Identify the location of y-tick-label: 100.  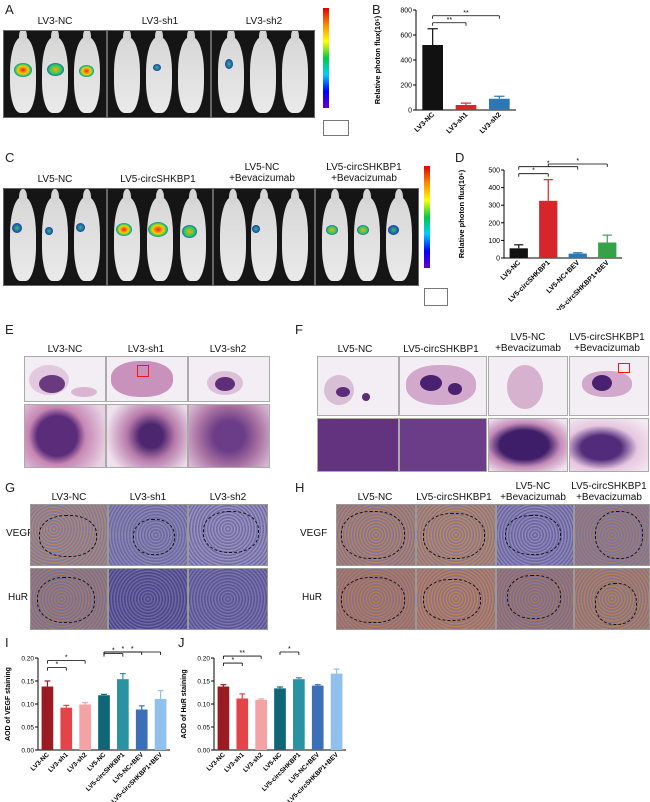
(494, 241).